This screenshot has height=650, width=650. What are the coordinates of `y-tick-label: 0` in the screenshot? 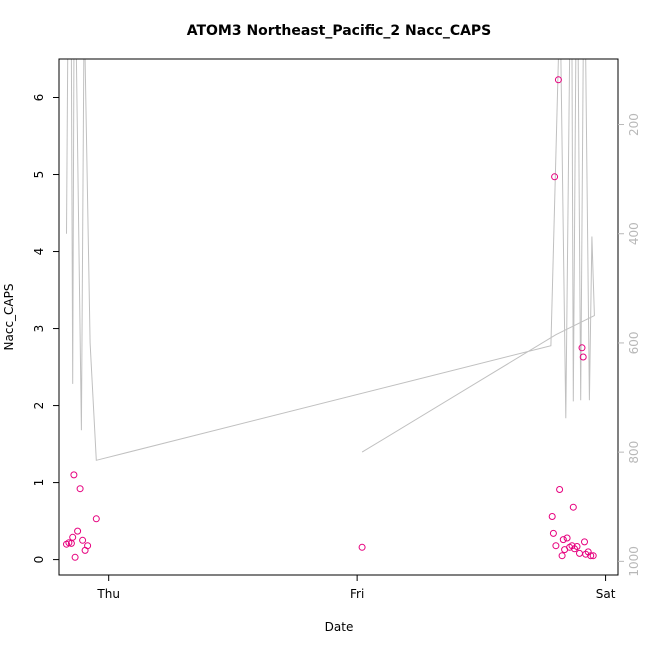 It's located at (39, 560).